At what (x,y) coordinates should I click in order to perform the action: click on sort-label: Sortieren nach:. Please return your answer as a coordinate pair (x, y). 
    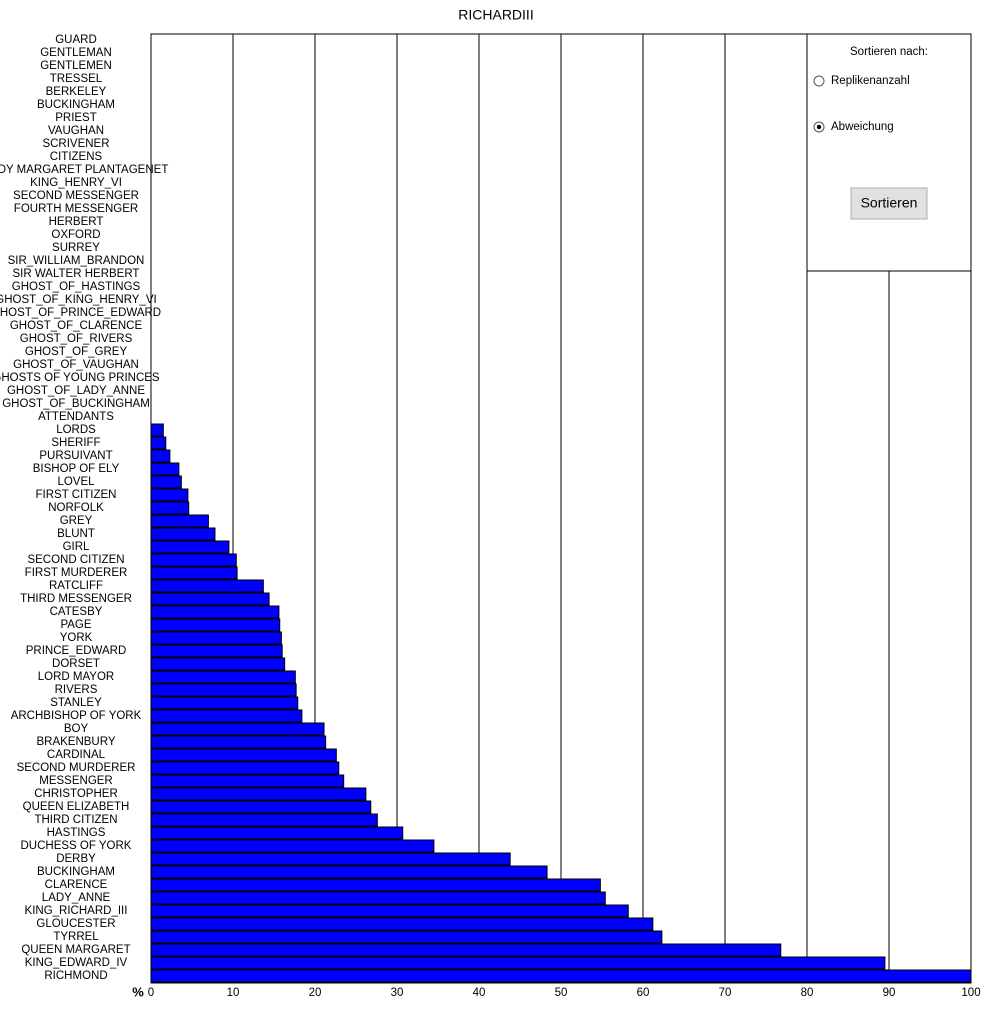
    Looking at the image, I should click on (889, 52).